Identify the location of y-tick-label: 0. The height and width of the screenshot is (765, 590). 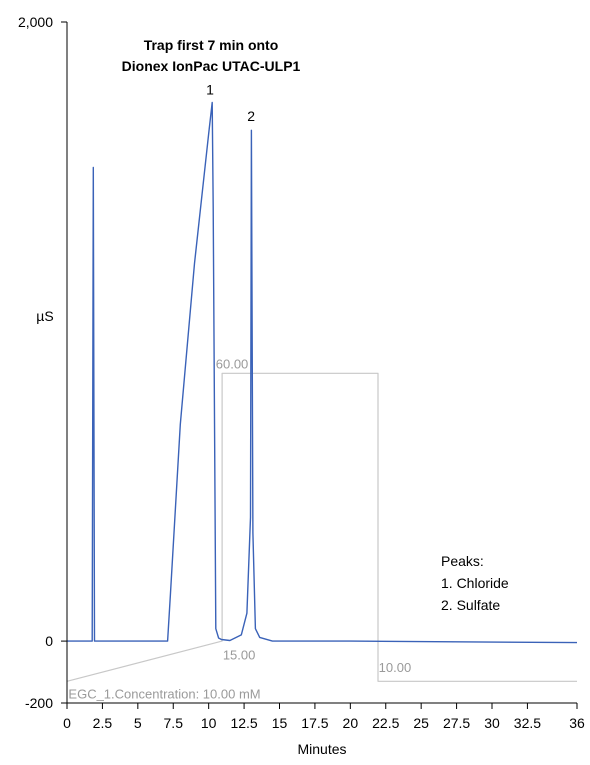
(49, 641).